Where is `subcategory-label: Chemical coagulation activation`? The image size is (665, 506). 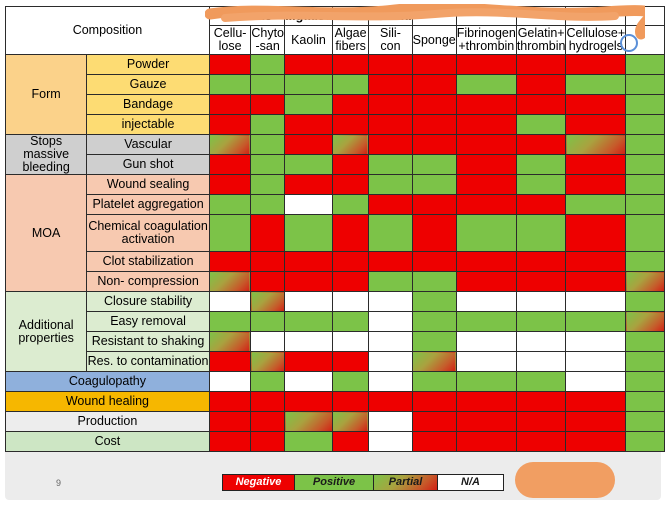 subcategory-label: Chemical coagulation activation is located at coordinates (148, 233).